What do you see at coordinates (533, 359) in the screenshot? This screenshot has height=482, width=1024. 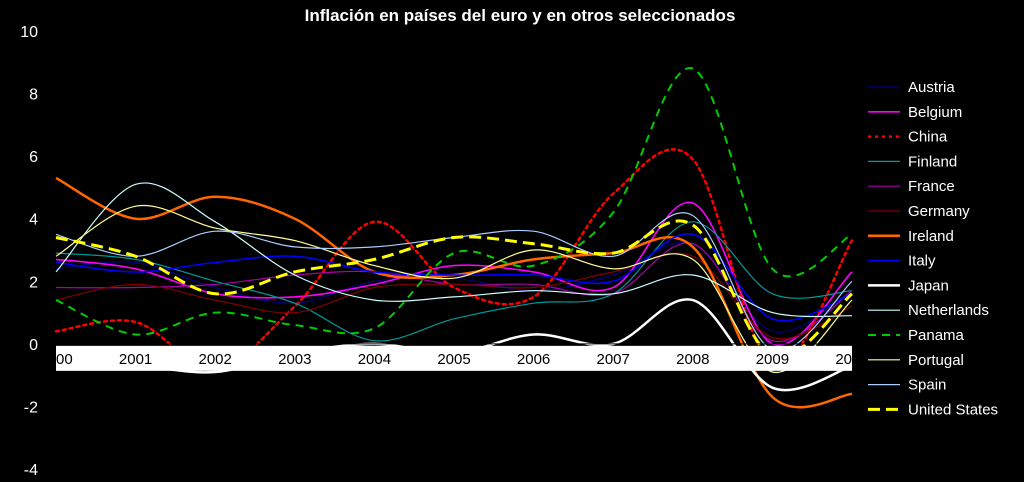 I see `x-tick-label: 2006` at bounding box center [533, 359].